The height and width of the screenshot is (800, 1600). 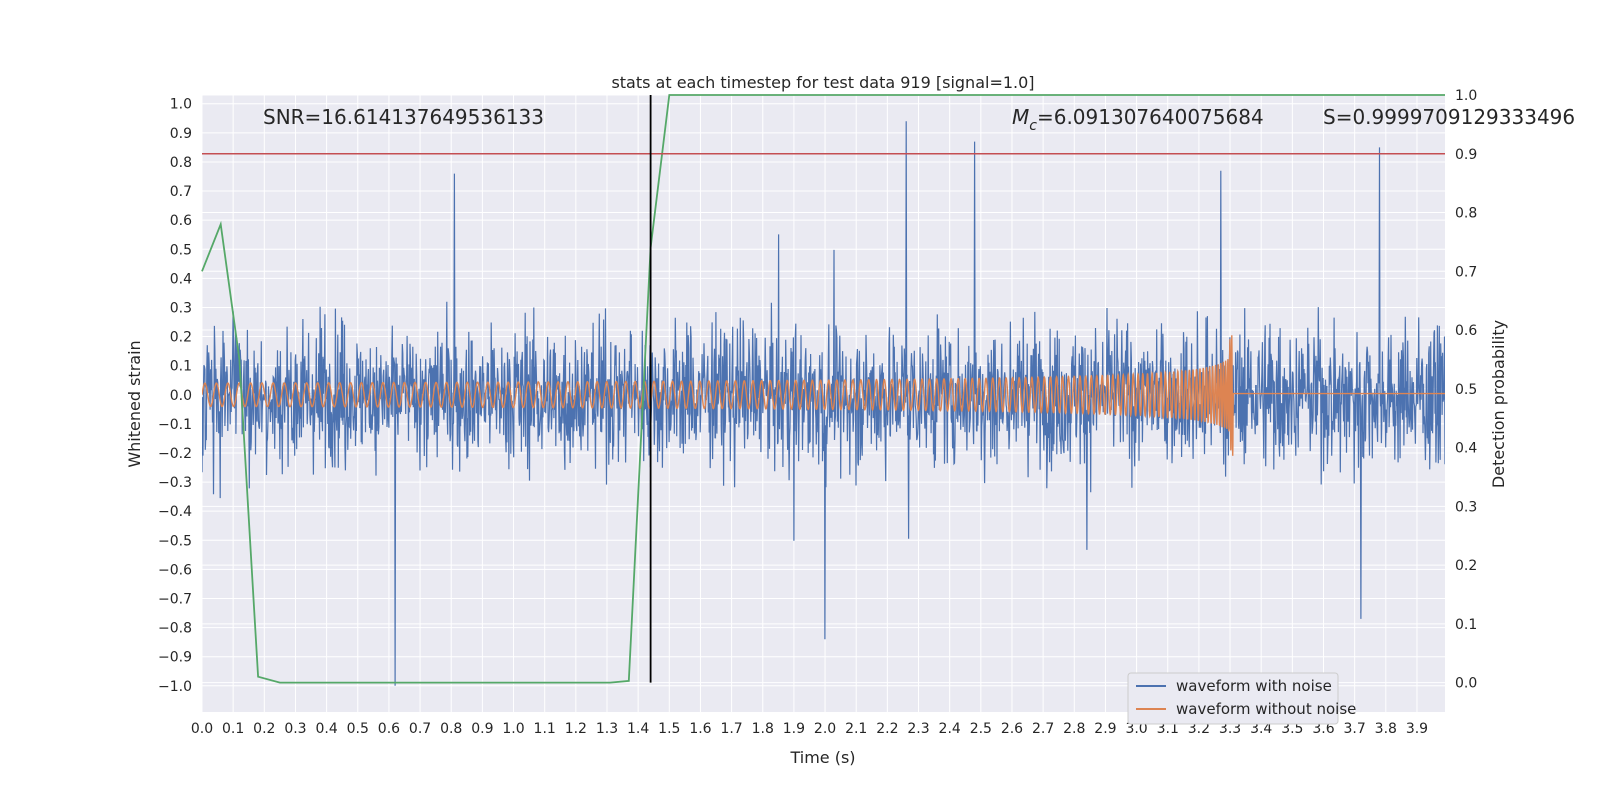 What do you see at coordinates (887, 729) in the screenshot?
I see `x-tick-label: 2.2` at bounding box center [887, 729].